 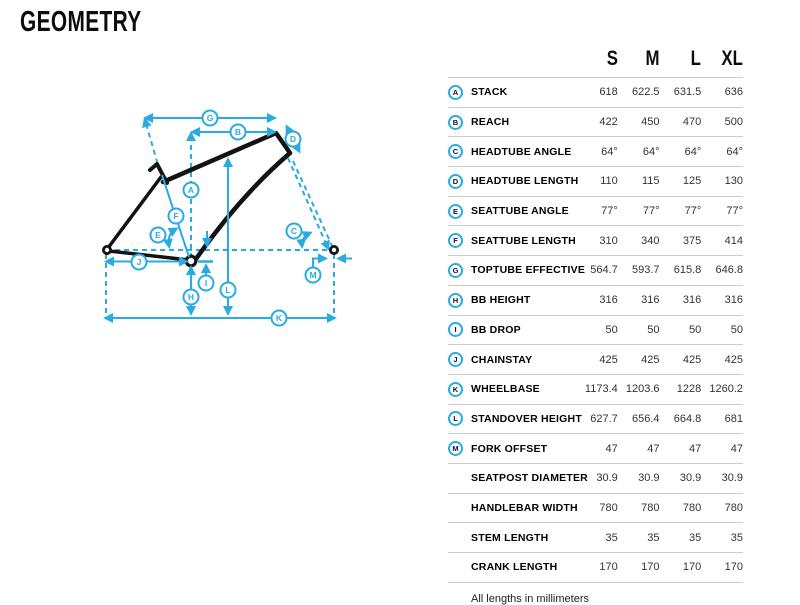 What do you see at coordinates (490, 122) in the screenshot?
I see `row-label: REACH` at bounding box center [490, 122].